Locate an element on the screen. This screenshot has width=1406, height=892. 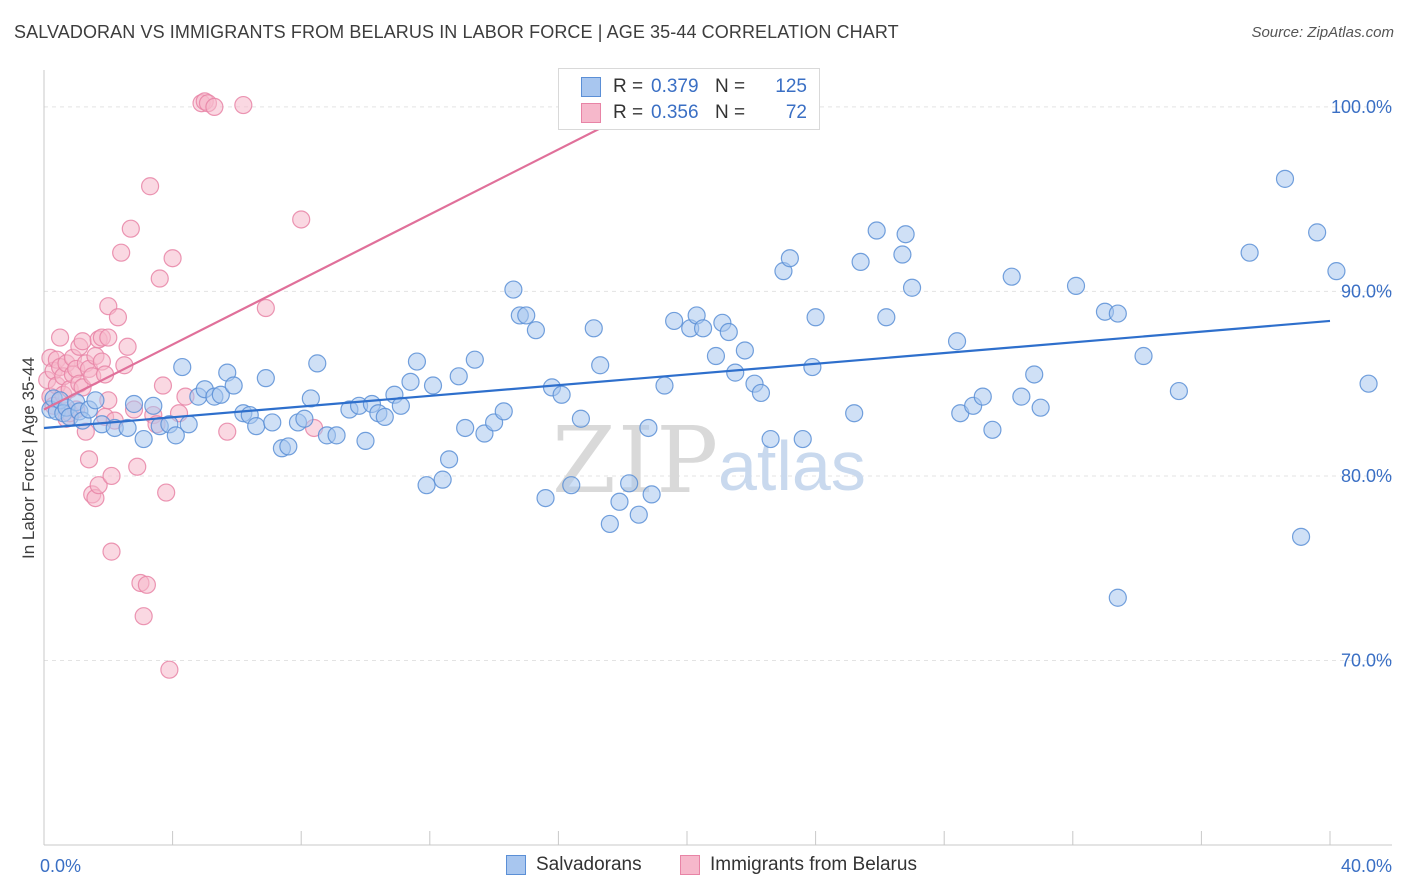
legend-row-salvadoran: R = 0.379 N = 125 is located at coordinates (694, 87).